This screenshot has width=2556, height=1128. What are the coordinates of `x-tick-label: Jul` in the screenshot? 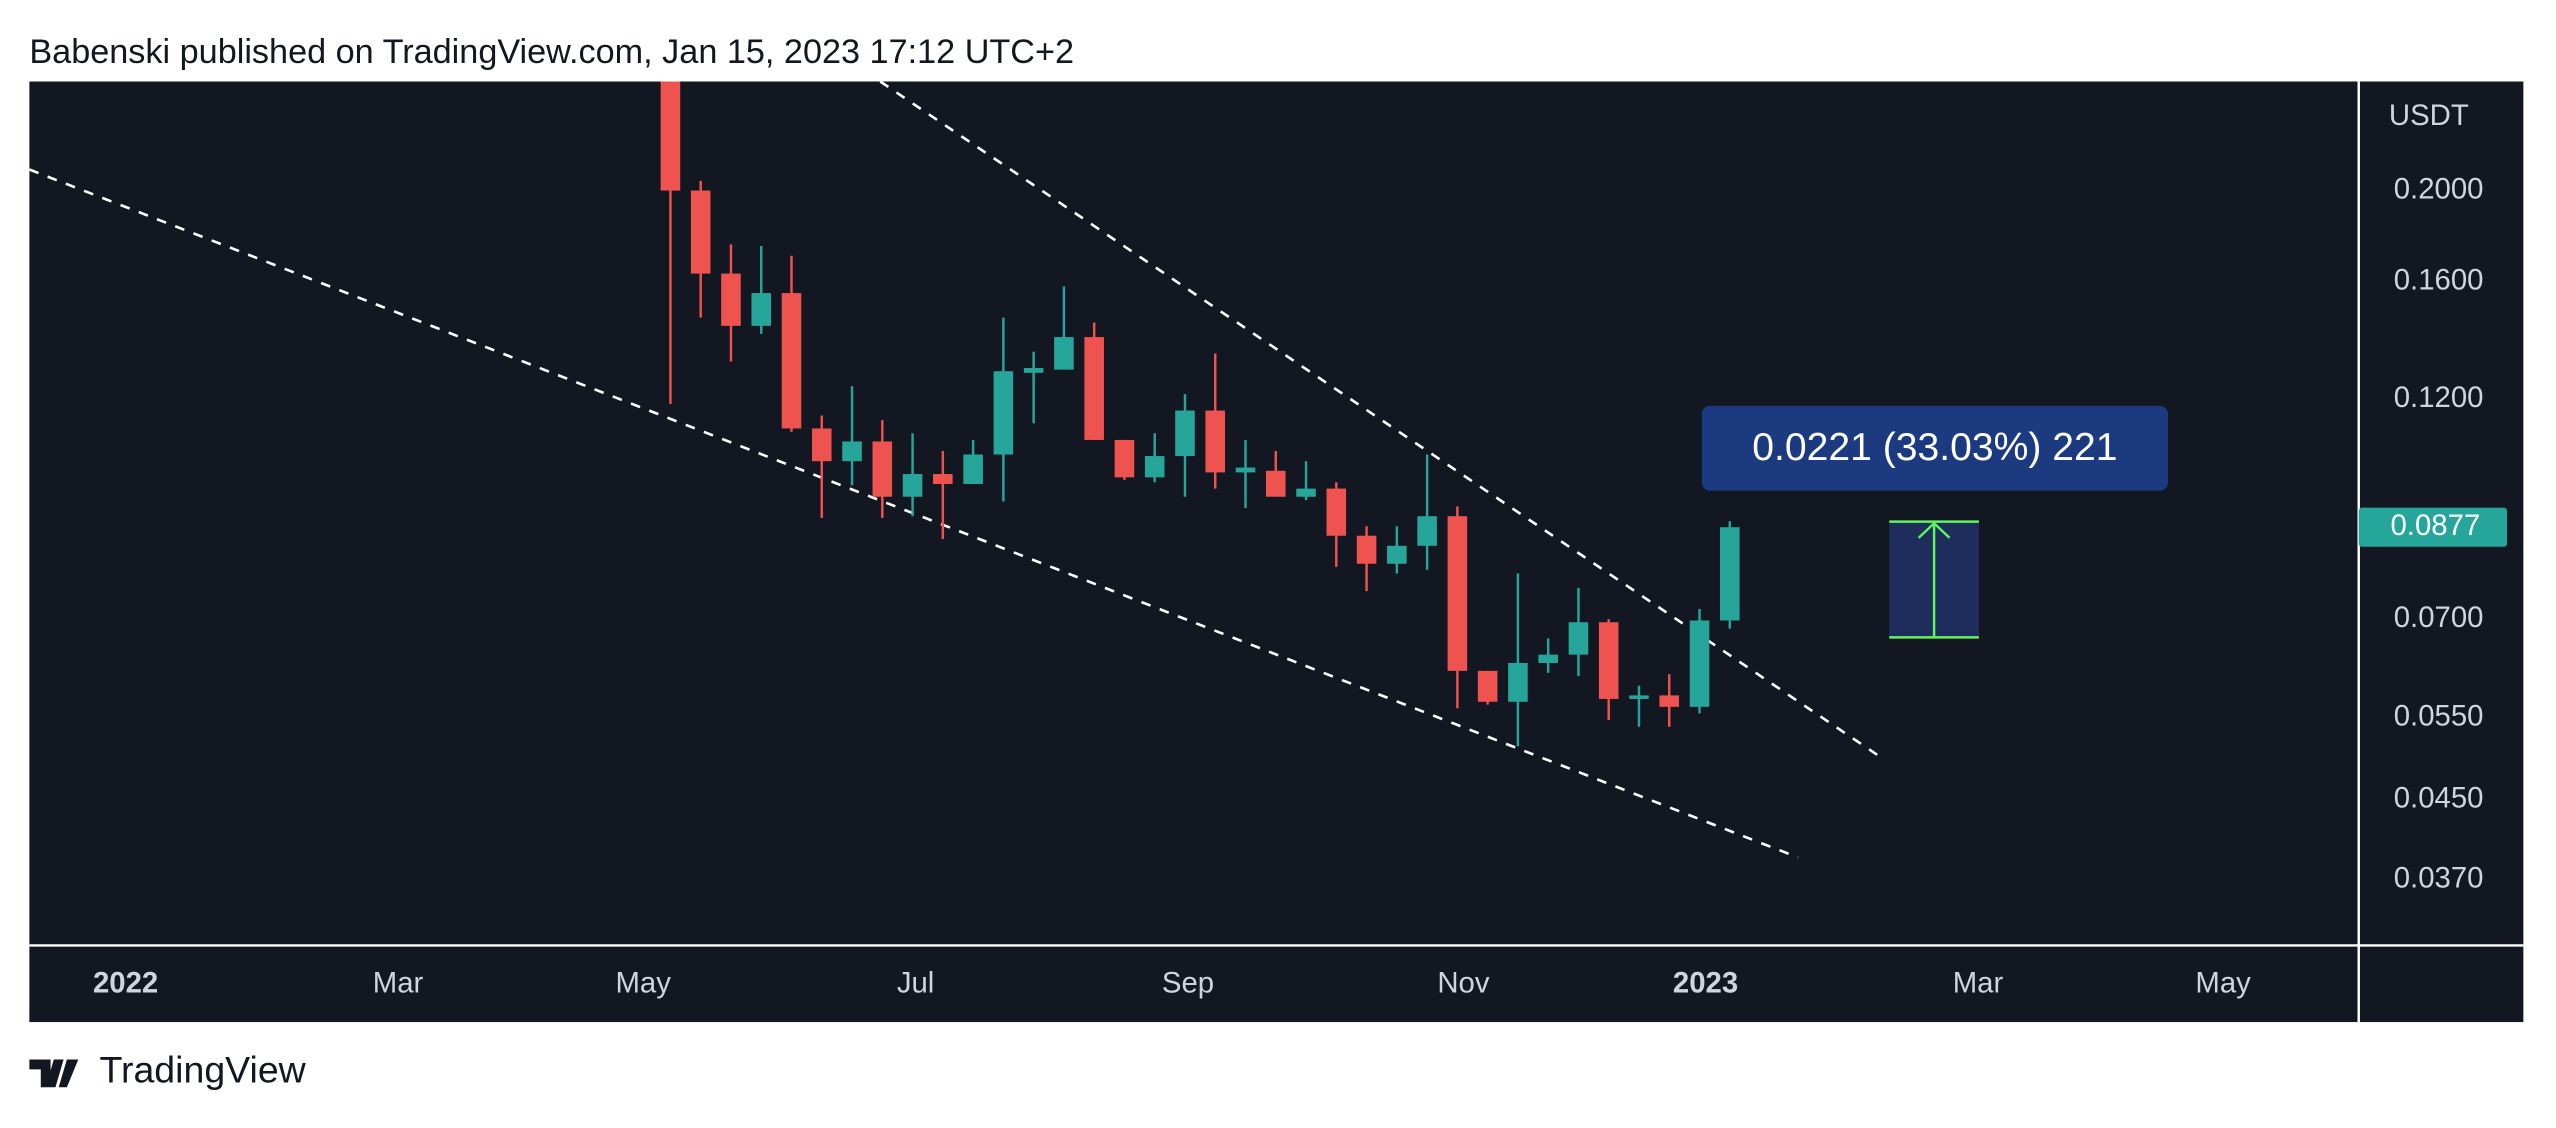 It's located at (916, 982).